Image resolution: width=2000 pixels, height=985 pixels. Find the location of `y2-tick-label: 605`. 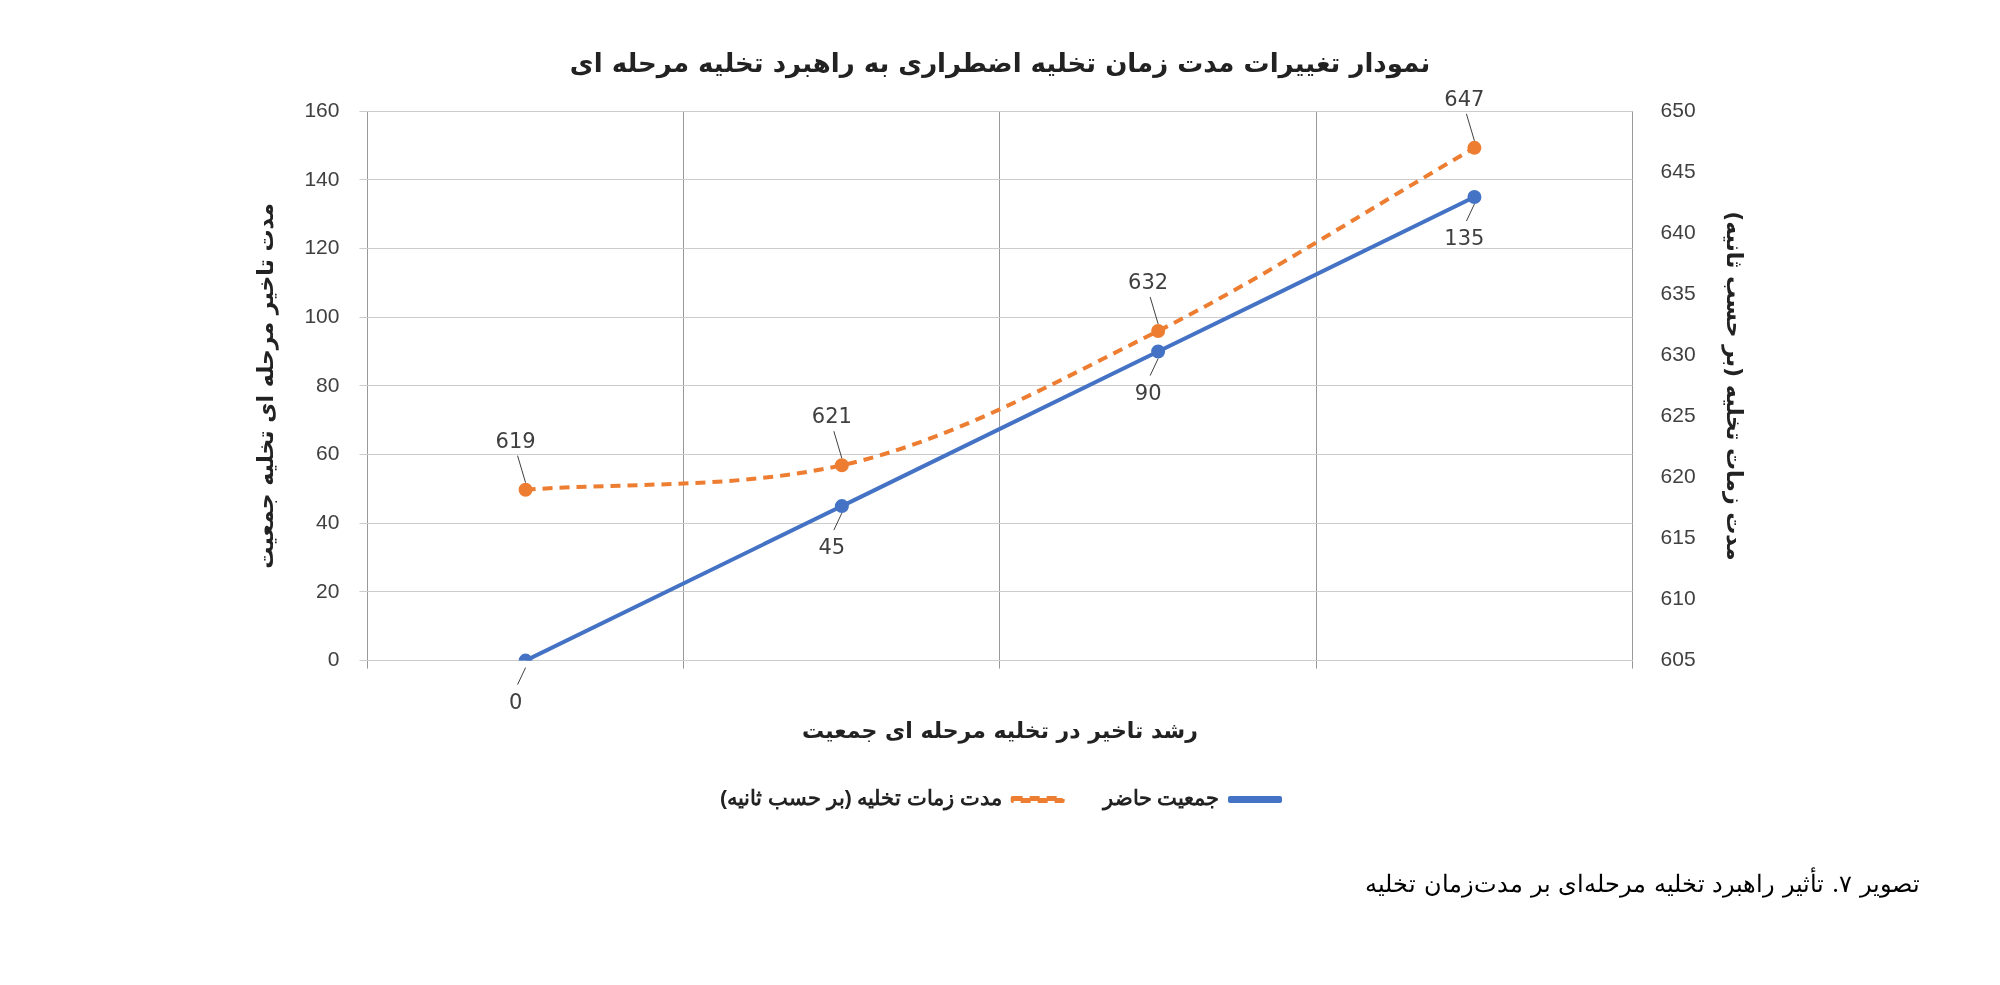

y2-tick-label: 605 is located at coordinates (1678, 659).